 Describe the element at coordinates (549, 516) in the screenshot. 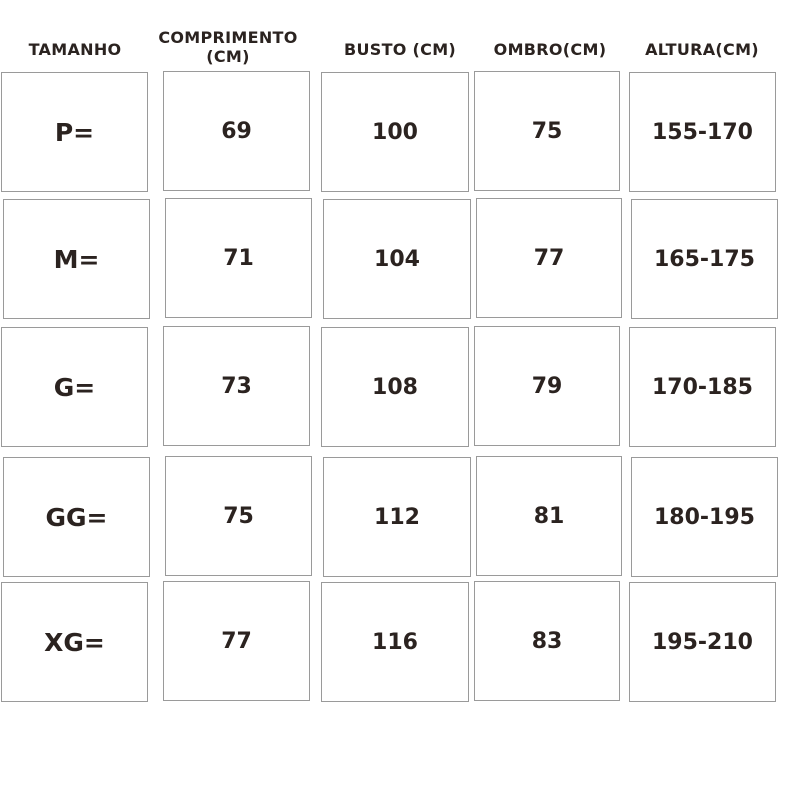

I see `table-cell: 81` at that location.